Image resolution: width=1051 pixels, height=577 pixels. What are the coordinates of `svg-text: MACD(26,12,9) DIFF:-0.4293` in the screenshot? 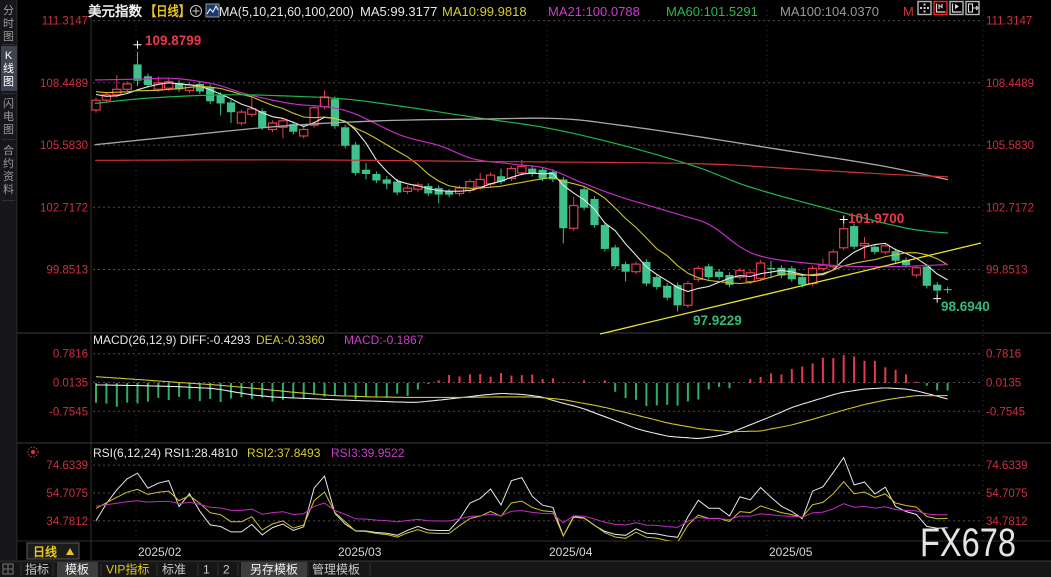 It's located at (172, 340).